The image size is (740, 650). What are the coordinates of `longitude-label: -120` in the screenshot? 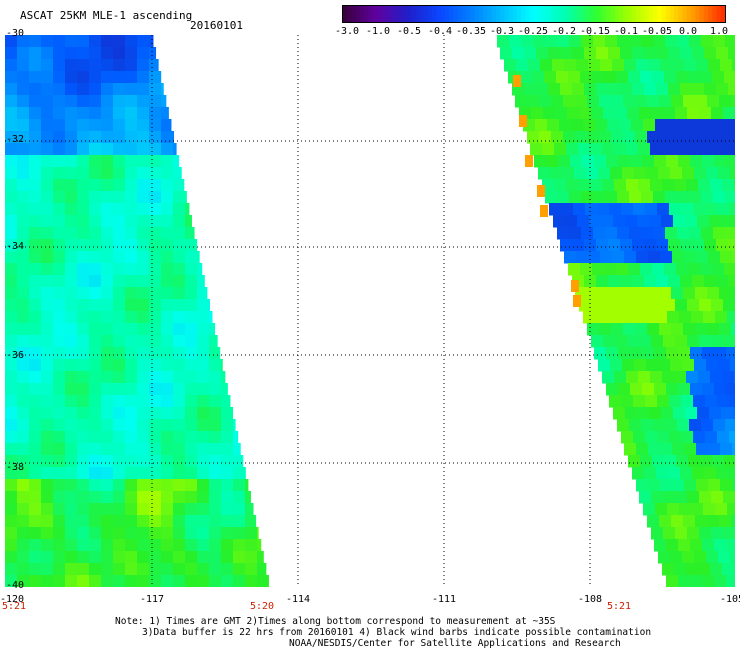 It's located at (12, 599).